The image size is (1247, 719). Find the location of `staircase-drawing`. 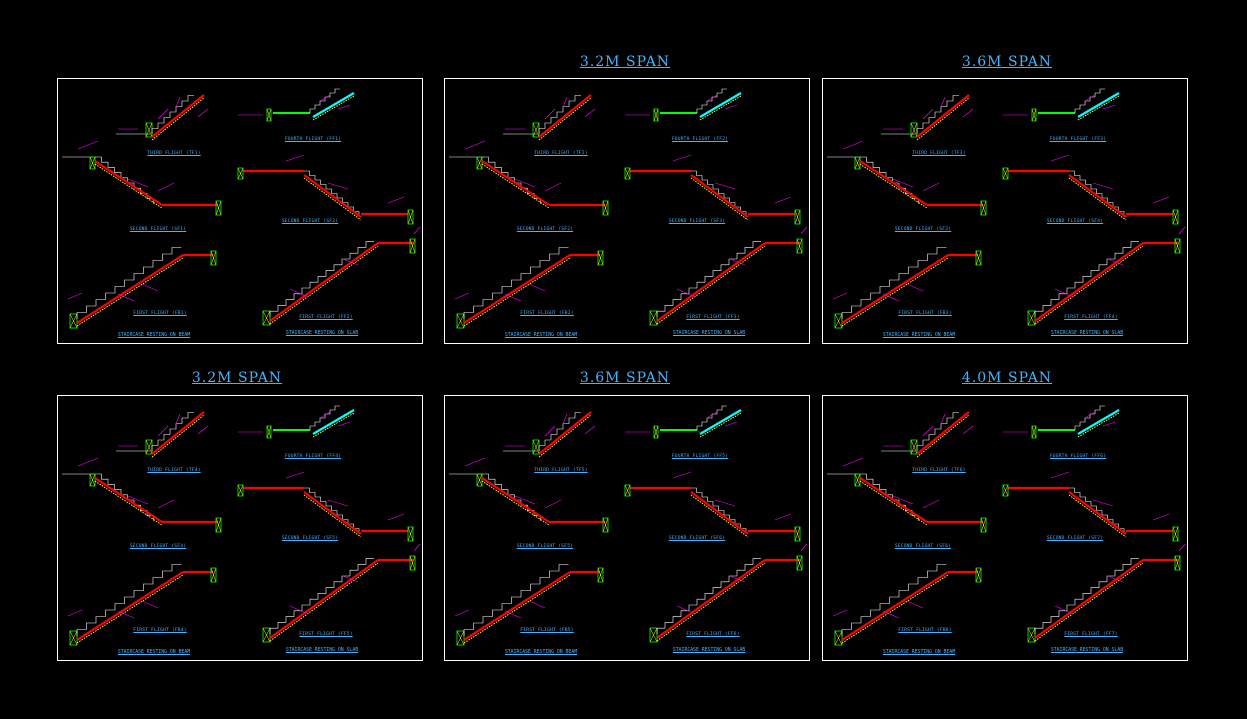

staircase-drawing is located at coordinates (241, 208).